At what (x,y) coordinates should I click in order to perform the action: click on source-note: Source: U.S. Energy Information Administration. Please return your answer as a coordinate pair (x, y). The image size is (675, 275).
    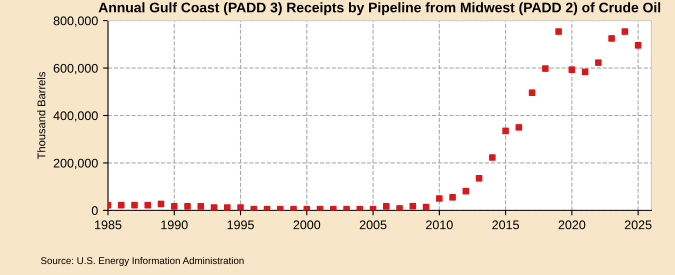
    Looking at the image, I should click on (142, 261).